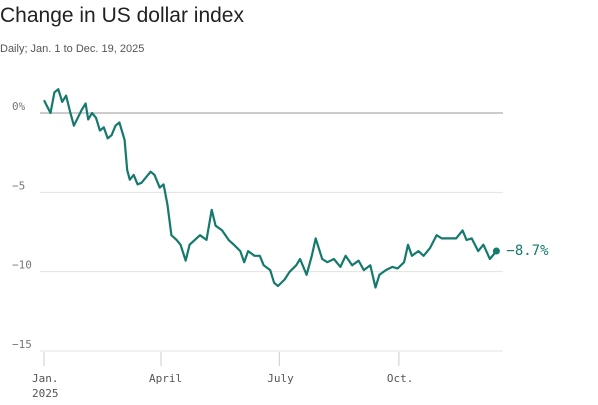  What do you see at coordinates (496, 251) in the screenshot?
I see `end-dot` at bounding box center [496, 251].